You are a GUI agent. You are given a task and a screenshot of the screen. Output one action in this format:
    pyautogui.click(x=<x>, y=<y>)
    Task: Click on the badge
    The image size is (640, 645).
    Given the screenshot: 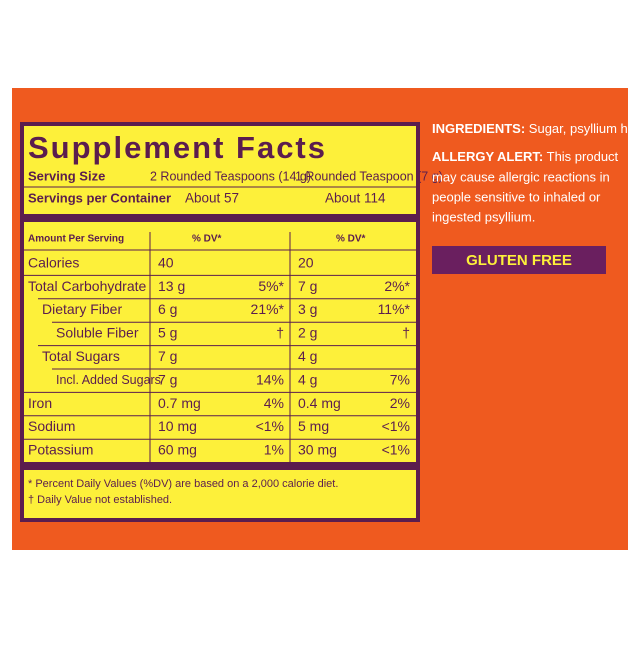 What is the action you would take?
    pyautogui.click(x=519, y=260)
    